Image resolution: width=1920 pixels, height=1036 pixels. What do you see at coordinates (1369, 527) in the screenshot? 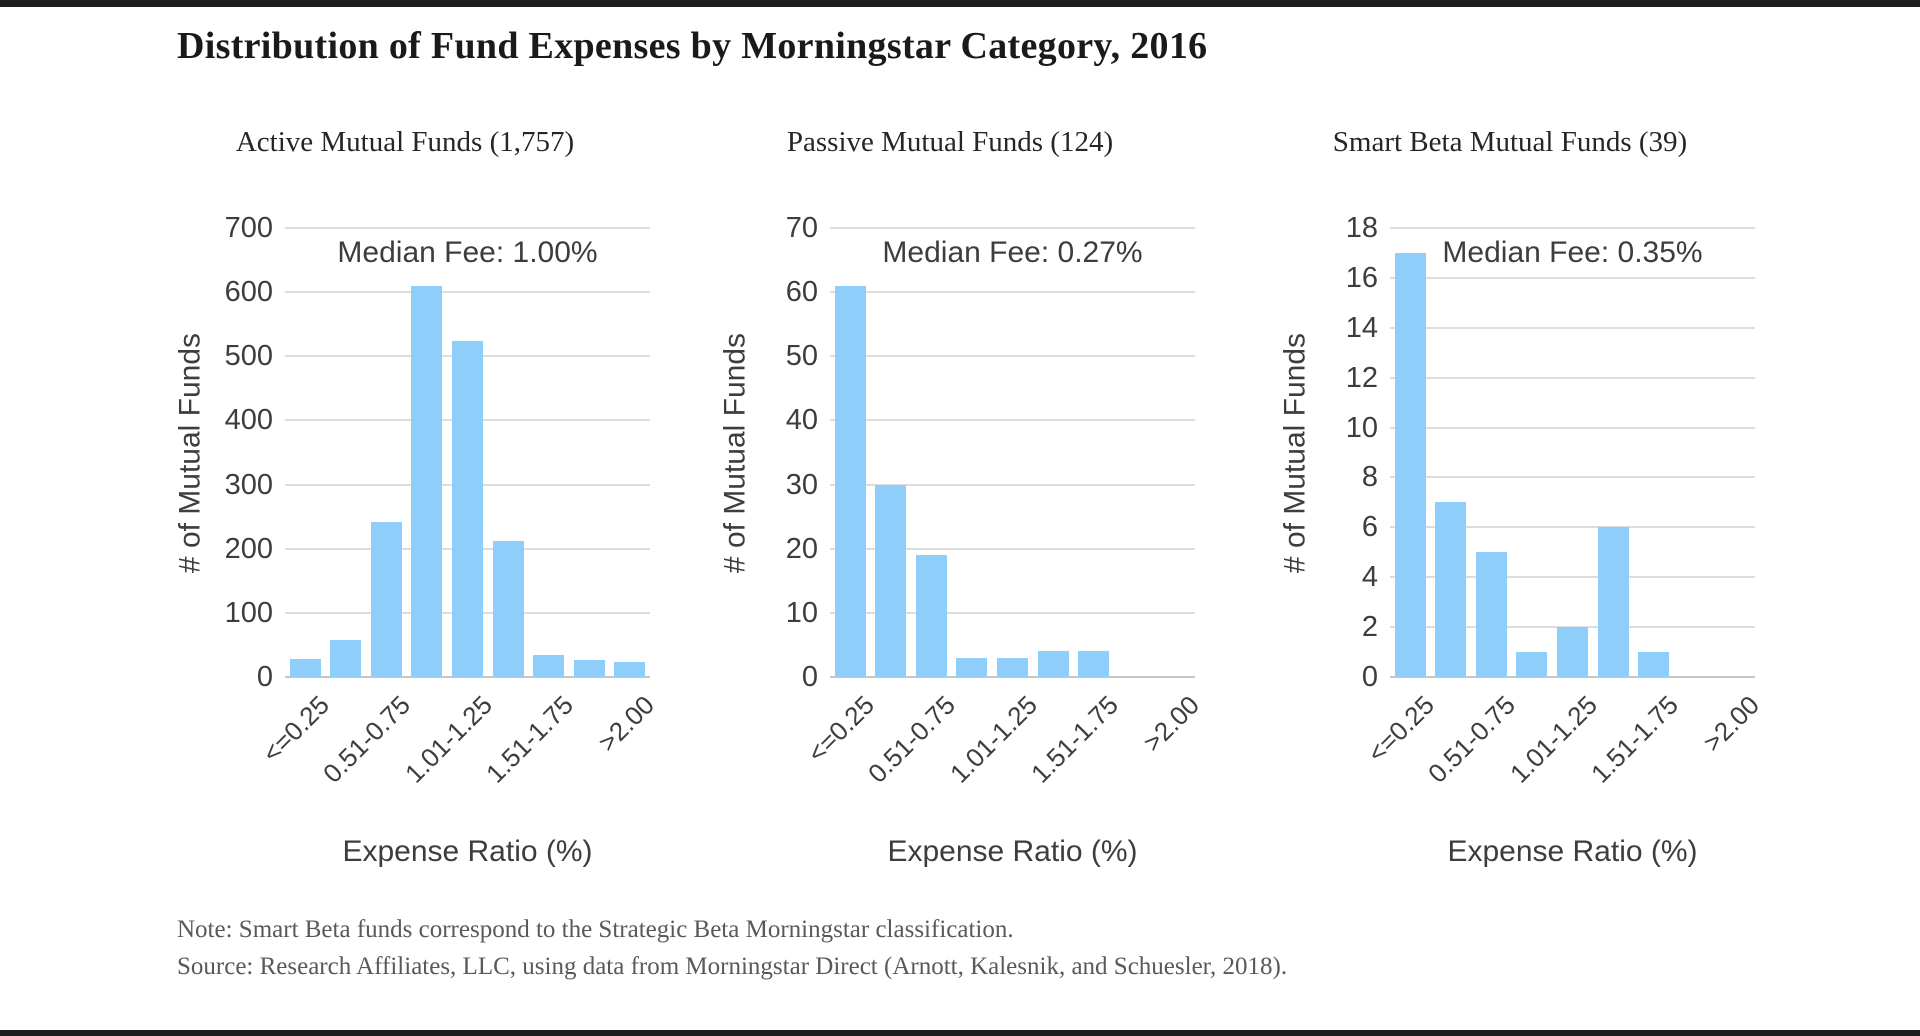
I see `y-tick-label: 6` at bounding box center [1369, 527].